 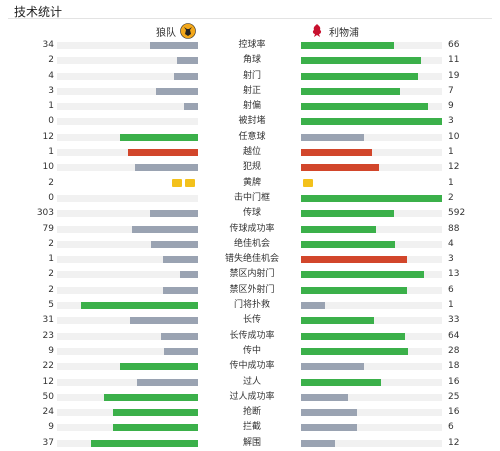 I want to click on stat-row: 12 过人 16, so click(x=250, y=382).